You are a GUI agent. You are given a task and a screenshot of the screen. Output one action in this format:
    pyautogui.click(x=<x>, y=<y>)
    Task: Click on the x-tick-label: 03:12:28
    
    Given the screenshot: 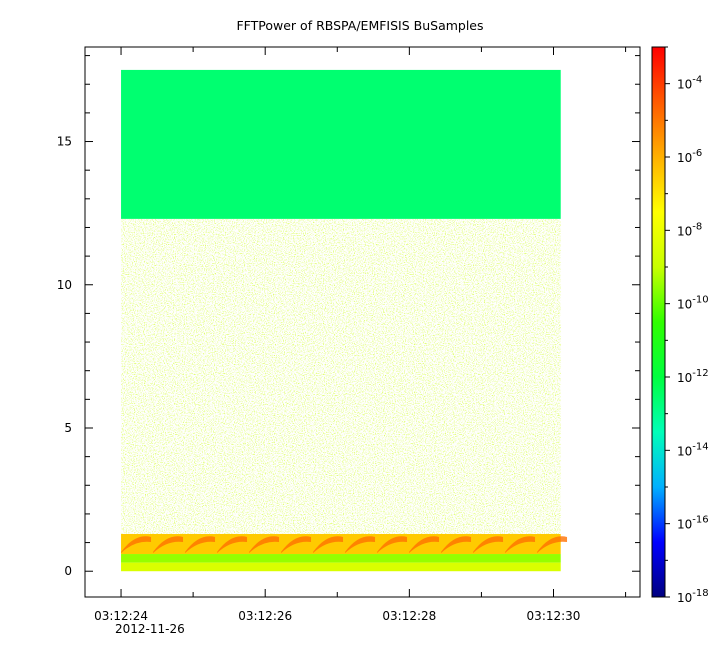 What is the action you would take?
    pyautogui.click(x=409, y=616)
    